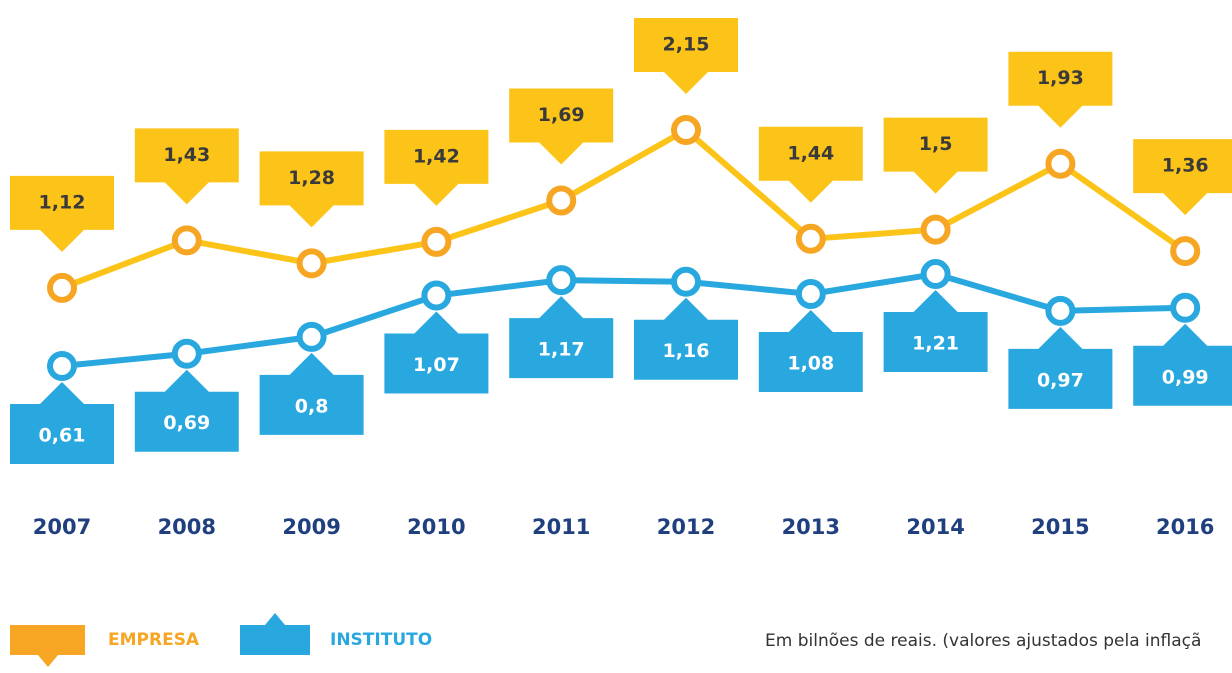 This screenshot has height=673, width=1232. What do you see at coordinates (561, 350) in the screenshot?
I see `value-label: 1,17` at bounding box center [561, 350].